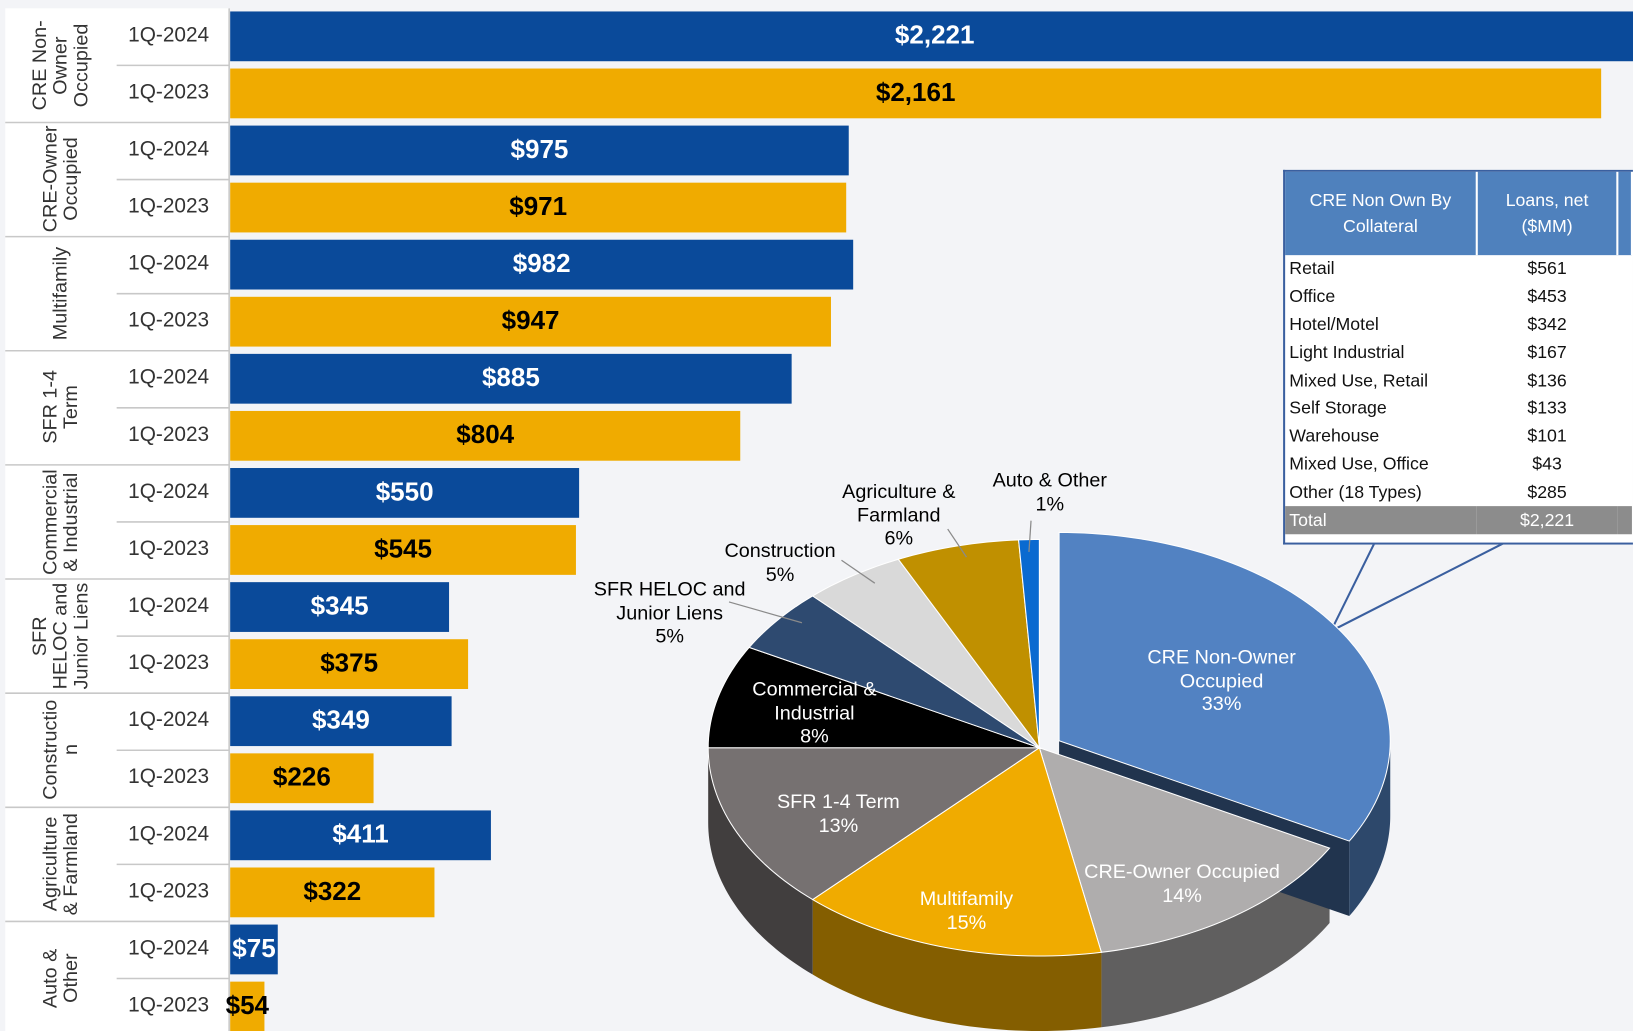  I want to click on group-label-box: Auto & Other, so click(60, 976).